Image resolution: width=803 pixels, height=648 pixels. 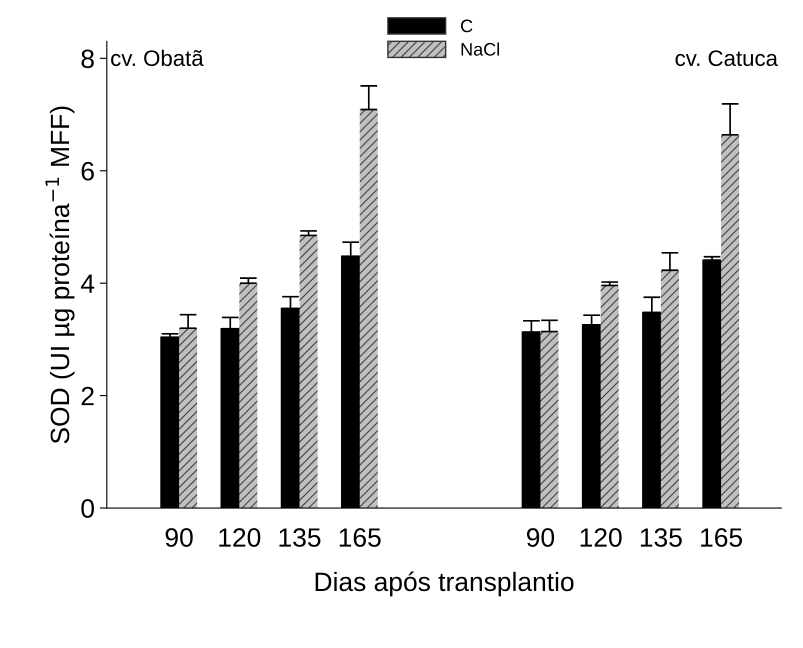 I want to click on y-tick-label: 2, so click(x=88, y=396).